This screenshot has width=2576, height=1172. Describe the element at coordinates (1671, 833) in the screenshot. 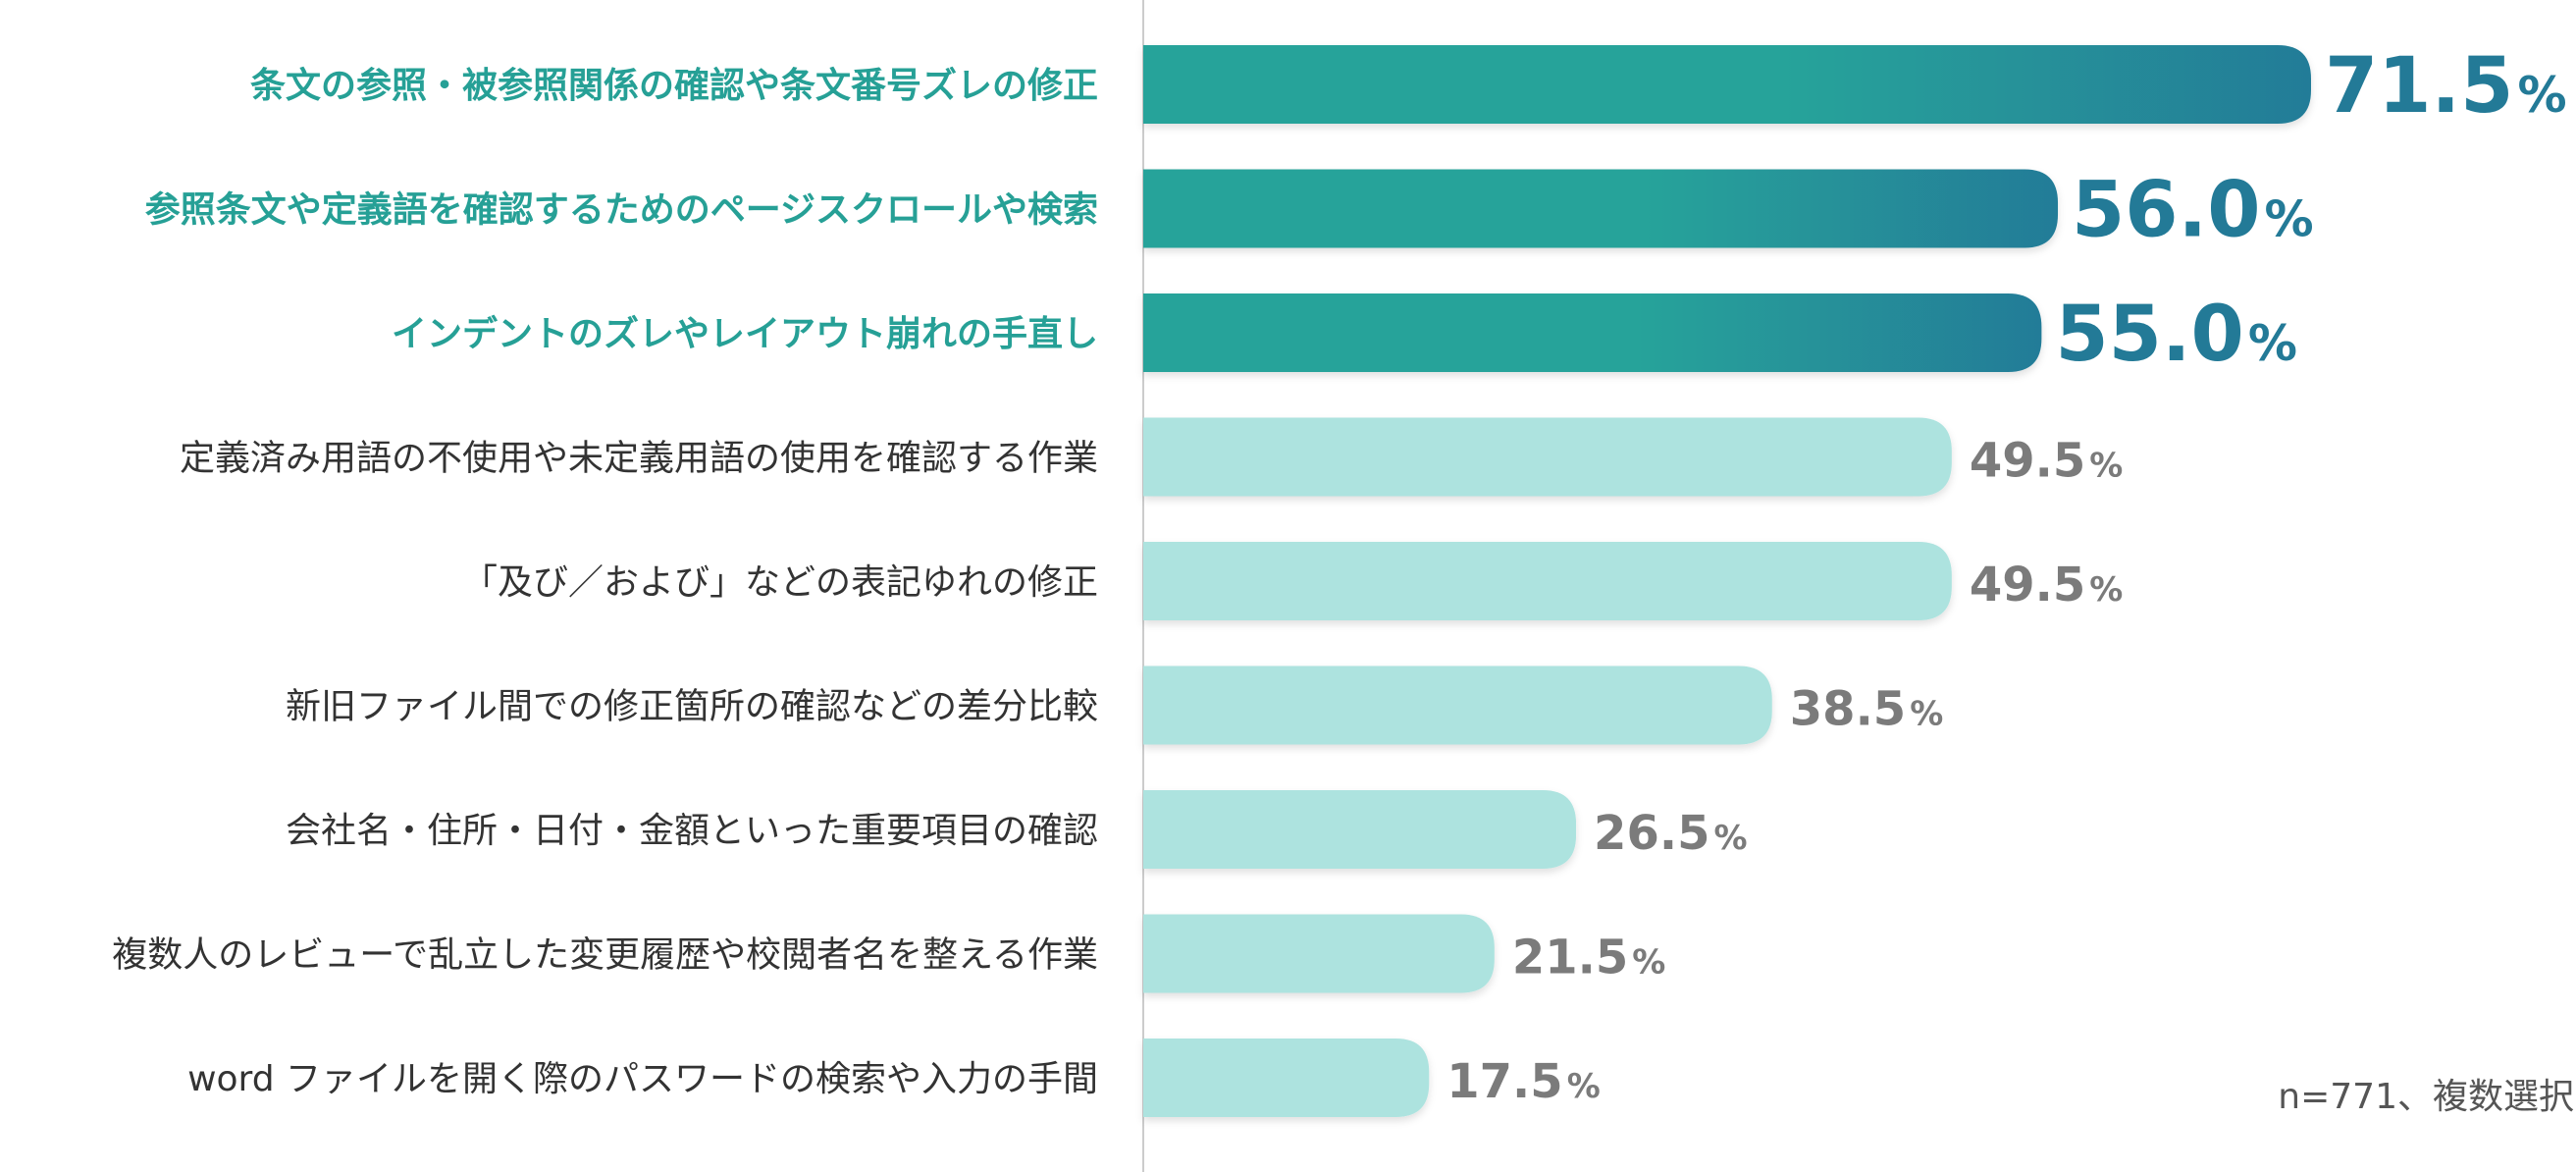

I see `value-label: 26.5%` at that location.